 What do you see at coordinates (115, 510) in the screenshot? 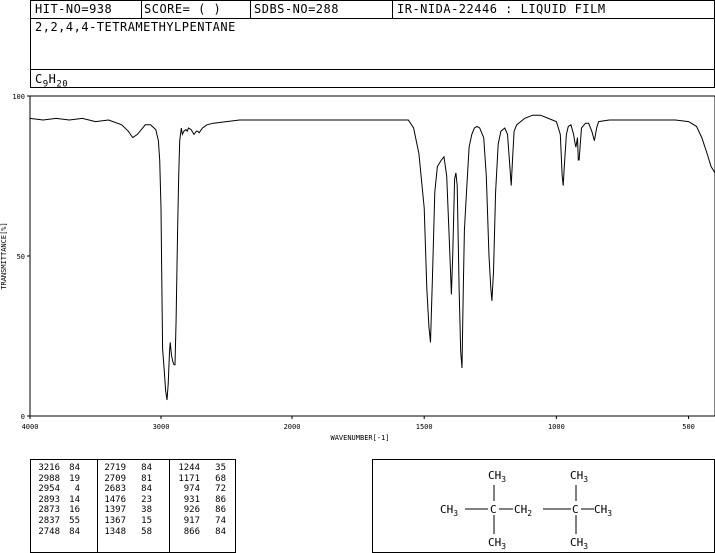
I see `peak-wavenumber: 1397` at bounding box center [115, 510].